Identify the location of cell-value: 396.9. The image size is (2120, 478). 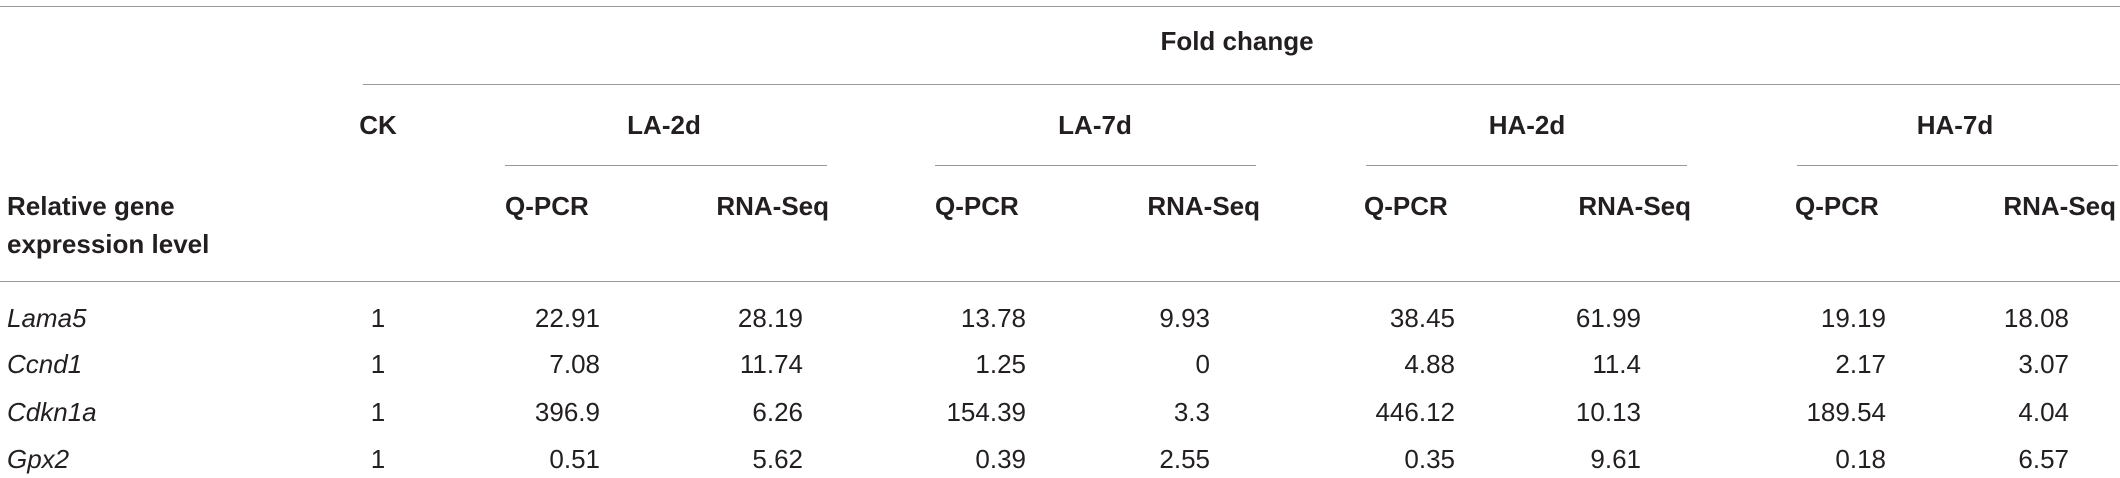
(567, 412).